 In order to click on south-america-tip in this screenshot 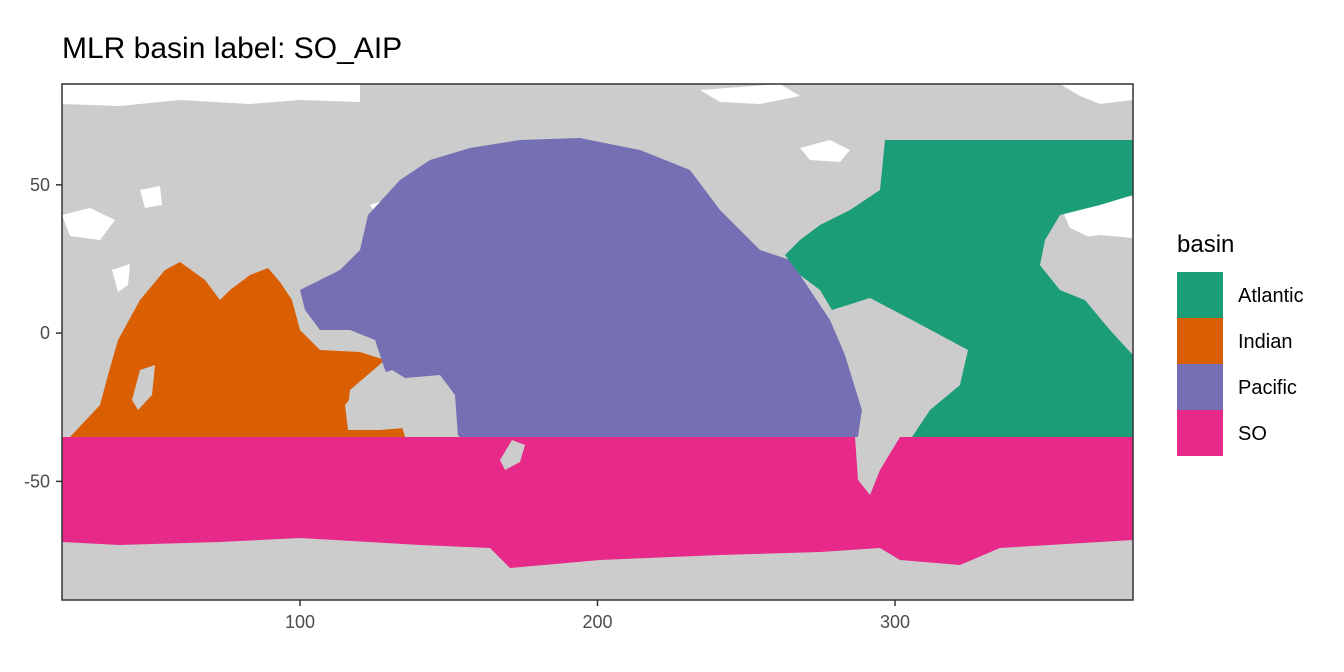, I will do `click(877, 466)`.